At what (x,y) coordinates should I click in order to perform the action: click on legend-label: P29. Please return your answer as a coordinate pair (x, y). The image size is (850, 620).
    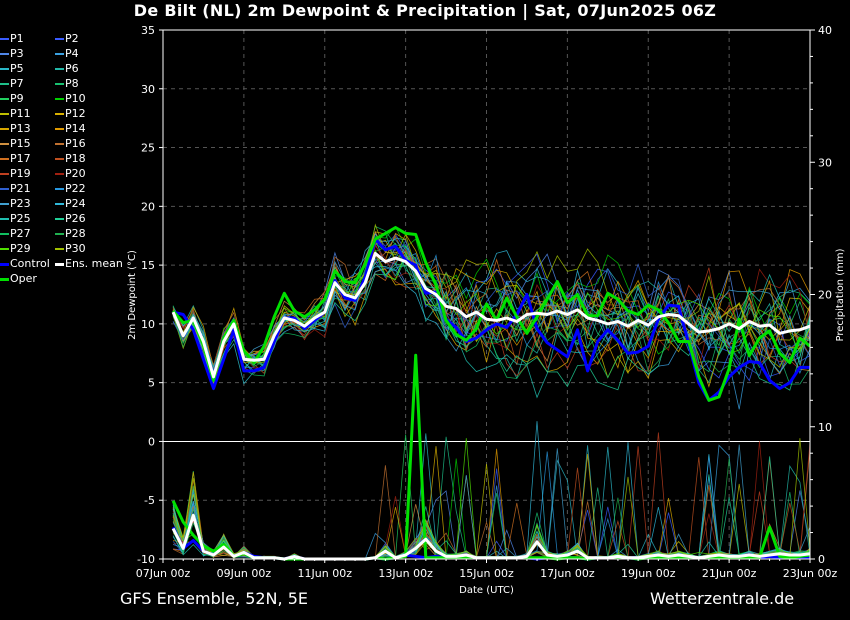
    Looking at the image, I should click on (20, 248).